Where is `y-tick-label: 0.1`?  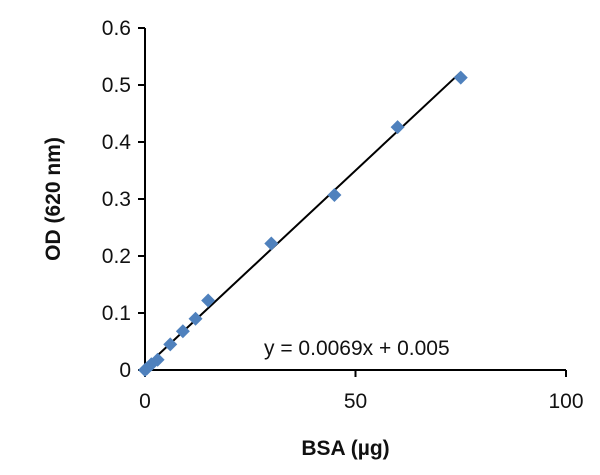
y-tick-label: 0.1 is located at coordinates (116, 313).